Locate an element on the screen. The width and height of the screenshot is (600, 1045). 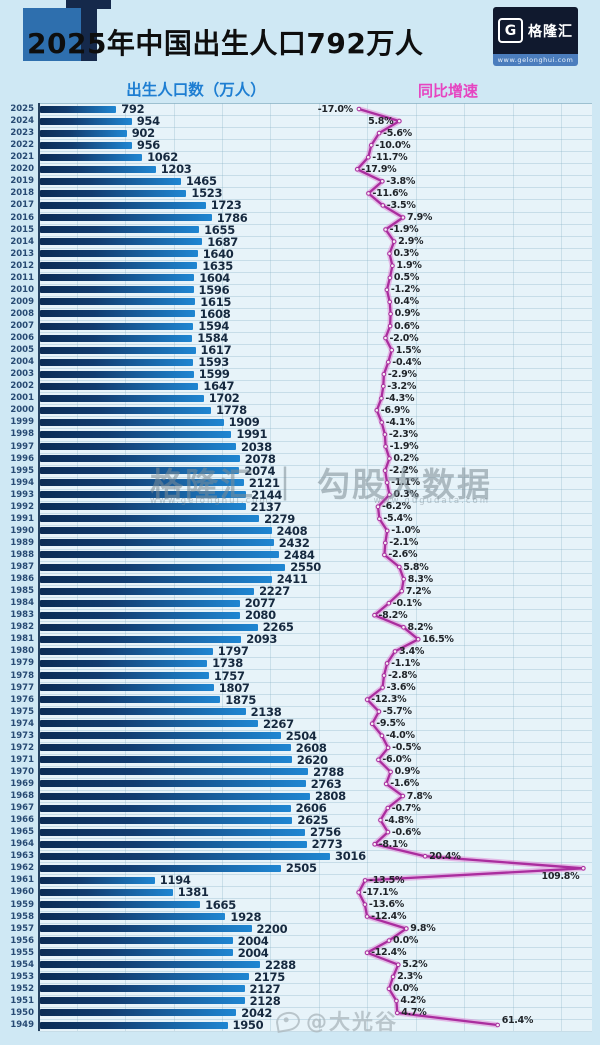
year-label: 1974 is located at coordinates (22, 723).